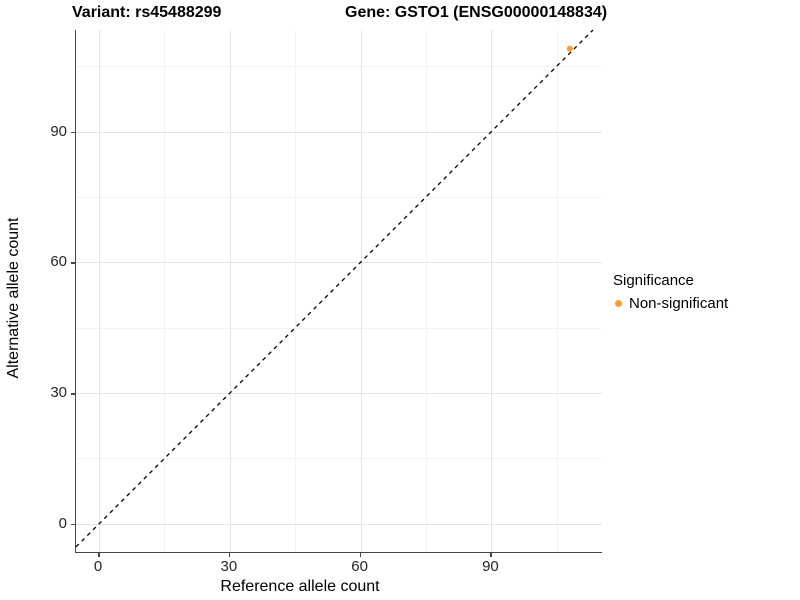 Image resolution: width=800 pixels, height=600 pixels. What do you see at coordinates (670, 292) in the screenshot?
I see `legend: Significance Non-significant` at bounding box center [670, 292].